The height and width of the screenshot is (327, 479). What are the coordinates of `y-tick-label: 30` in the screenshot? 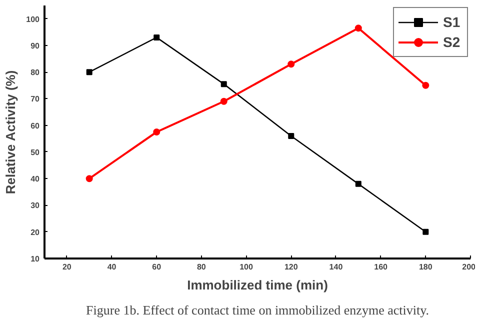 It's located at (35, 205).